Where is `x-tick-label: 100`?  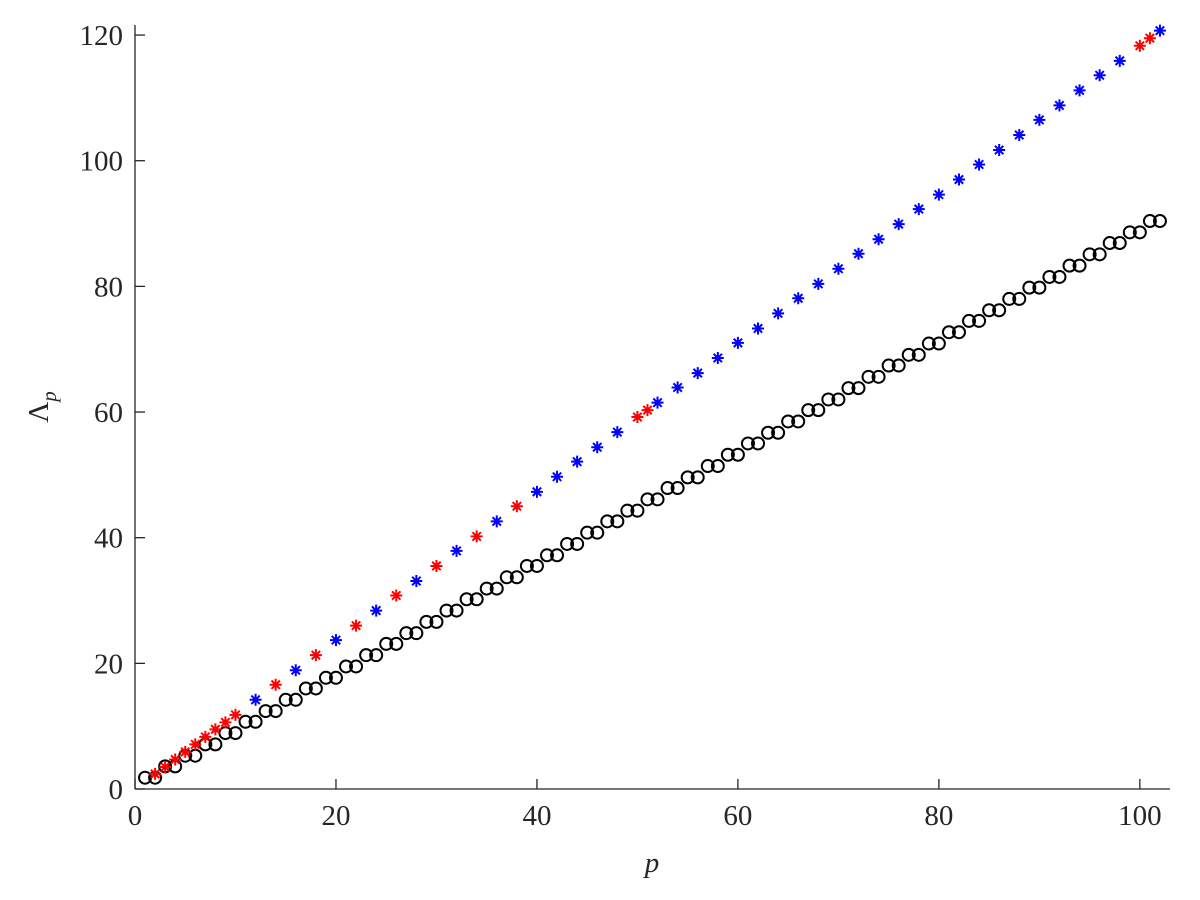
x-tick-label: 100 is located at coordinates (1140, 816).